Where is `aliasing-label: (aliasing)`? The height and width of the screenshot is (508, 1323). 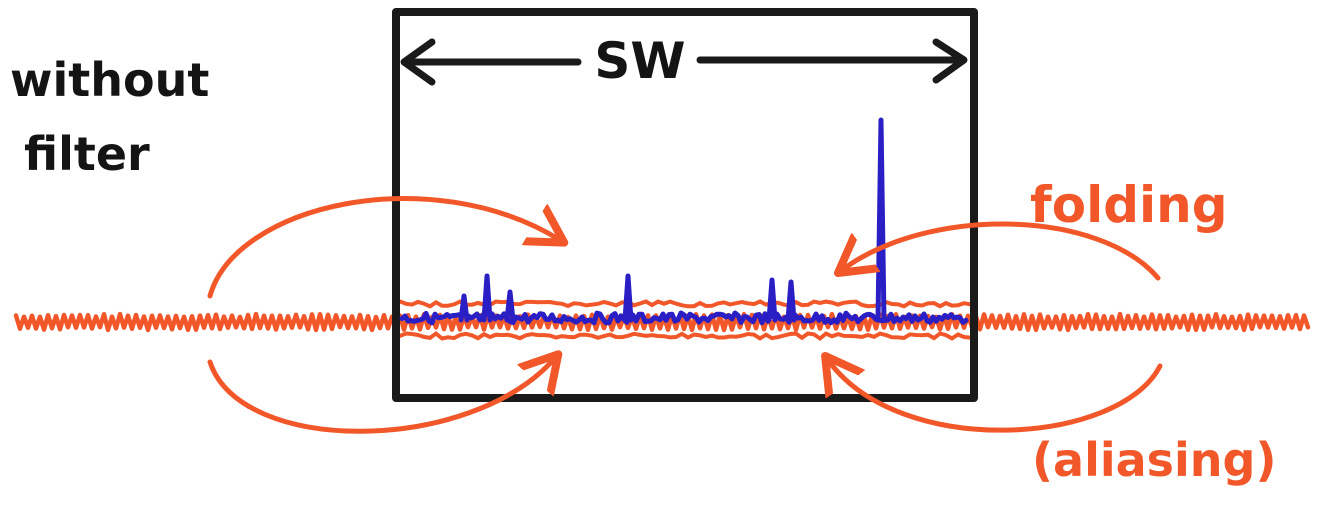
aliasing-label: (aliasing) is located at coordinates (1154, 460).